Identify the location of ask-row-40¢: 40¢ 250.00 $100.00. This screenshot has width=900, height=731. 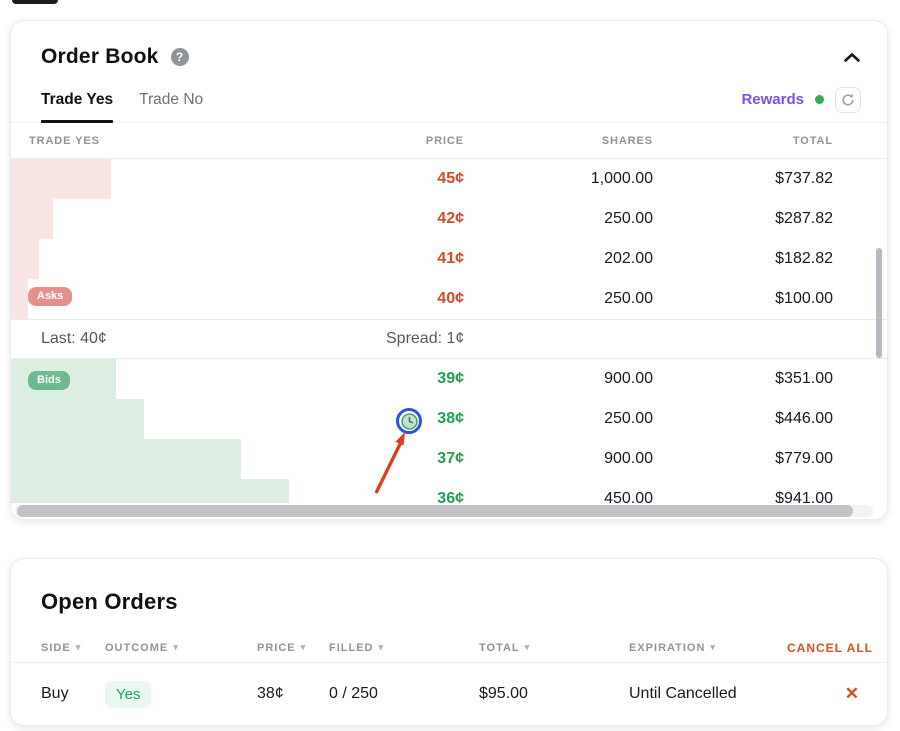
(449, 299).